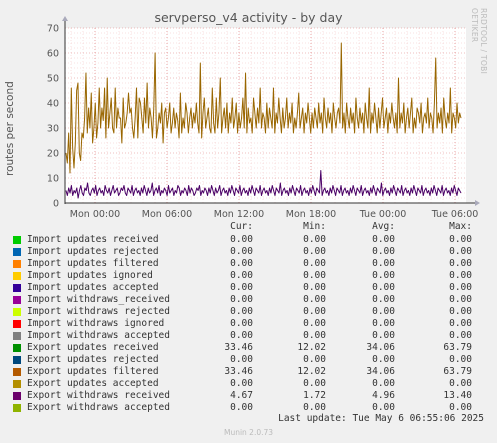  Describe the element at coordinates (383, 395) in the screenshot. I see `legend-avg-value: 4.96` at that location.